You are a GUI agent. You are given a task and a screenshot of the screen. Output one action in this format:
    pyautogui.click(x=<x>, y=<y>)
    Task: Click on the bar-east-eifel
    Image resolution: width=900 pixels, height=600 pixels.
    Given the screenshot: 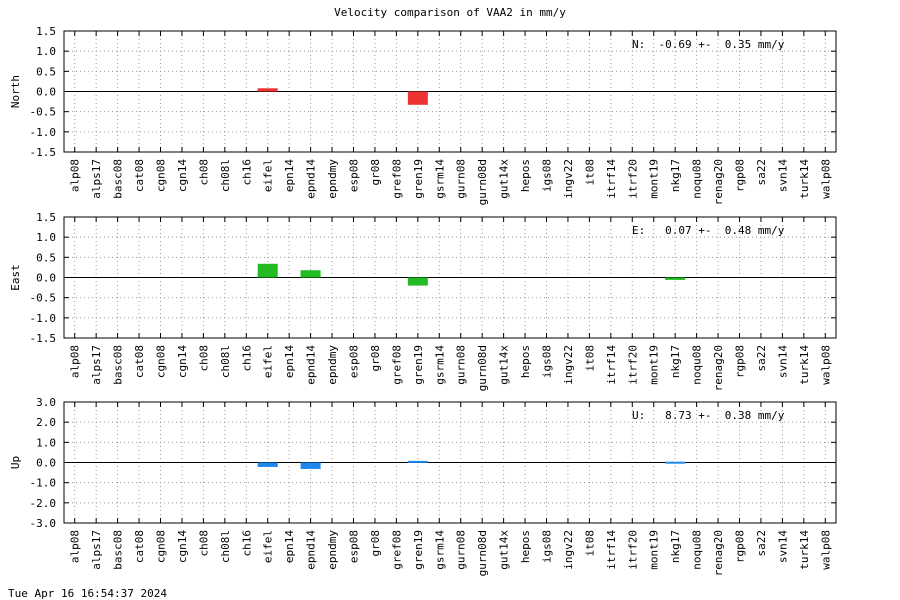 What is the action you would take?
    pyautogui.click(x=267, y=270)
    